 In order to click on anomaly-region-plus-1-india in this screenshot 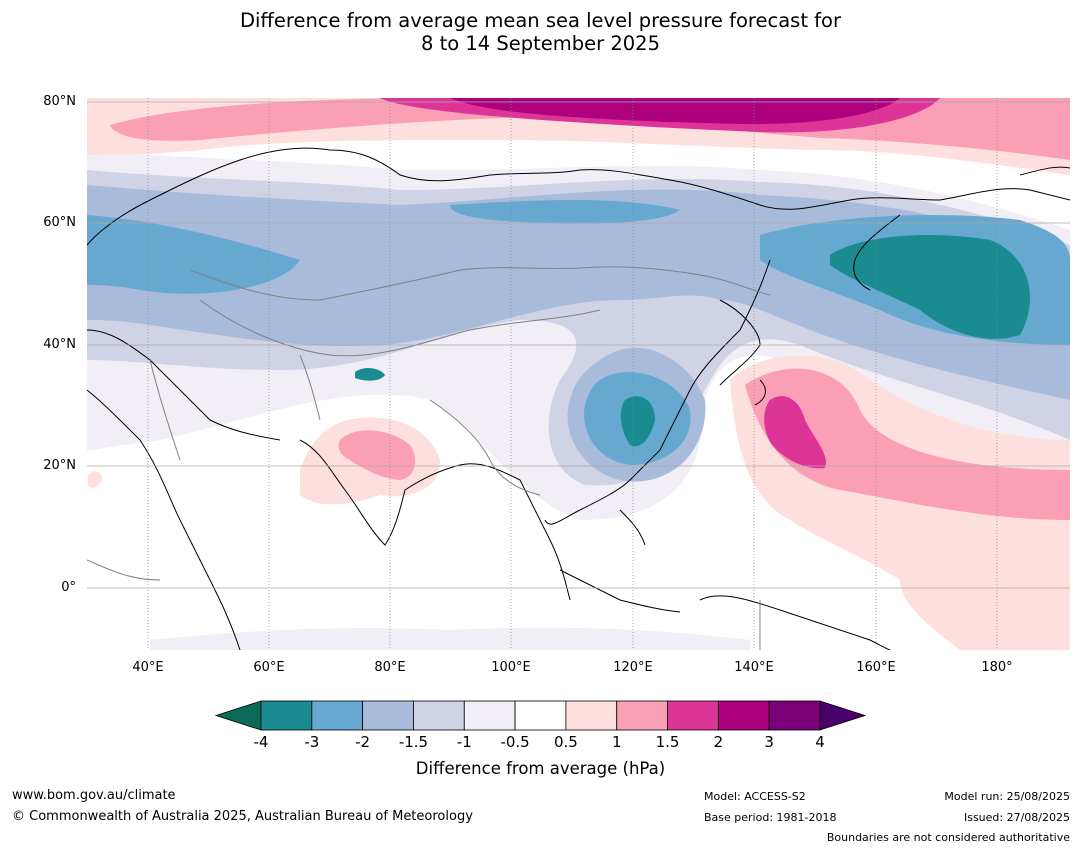, I will do `click(377, 455)`.